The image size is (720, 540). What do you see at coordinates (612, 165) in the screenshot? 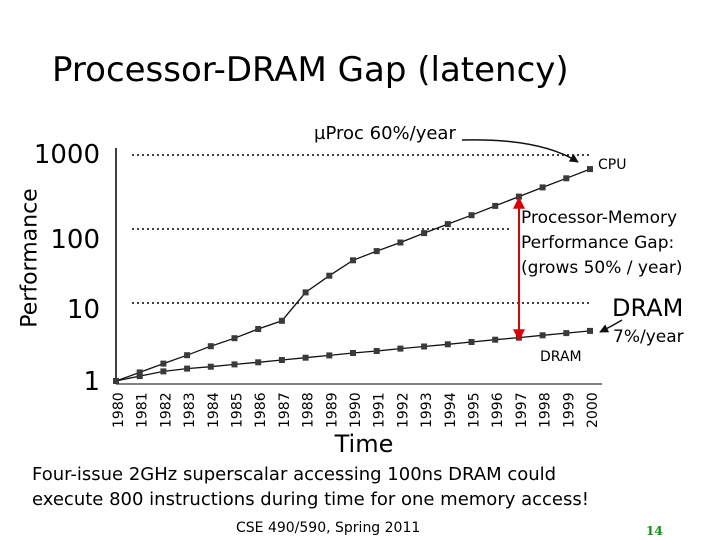
I see `cpu-line-label: CPU` at bounding box center [612, 165].